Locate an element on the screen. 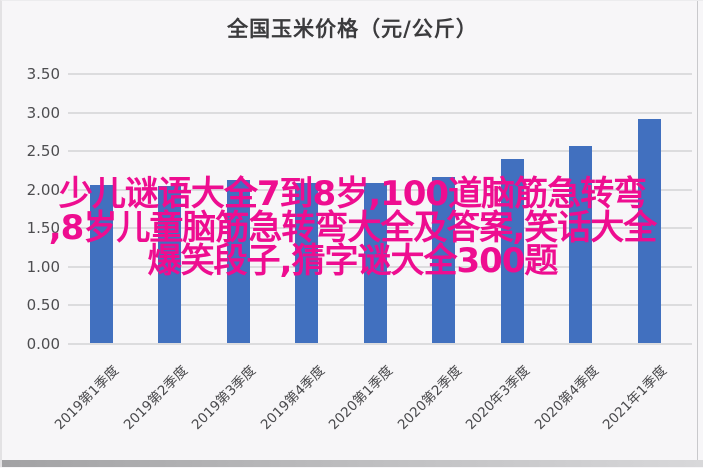 The image size is (703, 468). x-axis-tick-label: 2021年1季度 is located at coordinates (635, 398).